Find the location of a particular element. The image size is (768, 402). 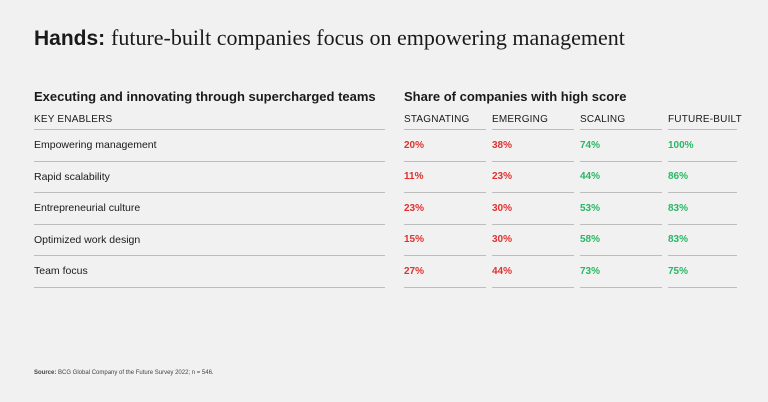

value-cell: 27% is located at coordinates (414, 271).